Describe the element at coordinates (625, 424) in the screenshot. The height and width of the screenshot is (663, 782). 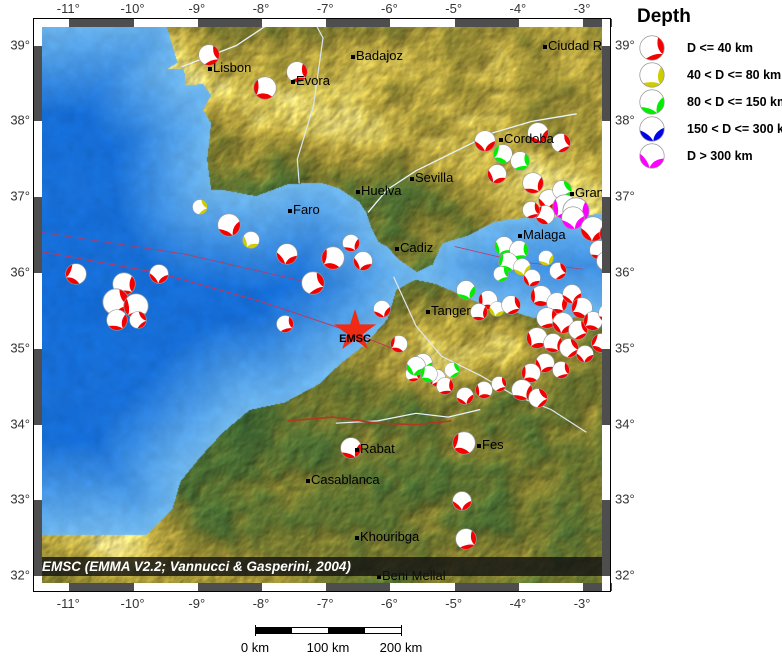
I see `latitude-tick-right: 34°` at that location.